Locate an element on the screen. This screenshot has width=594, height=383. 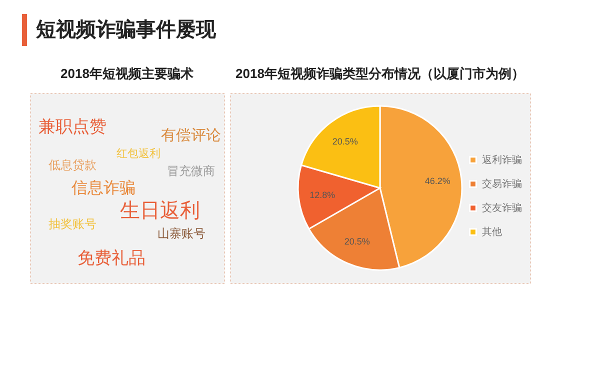
text: 短视频诈骗事件屡现 is located at coordinates (126, 30).